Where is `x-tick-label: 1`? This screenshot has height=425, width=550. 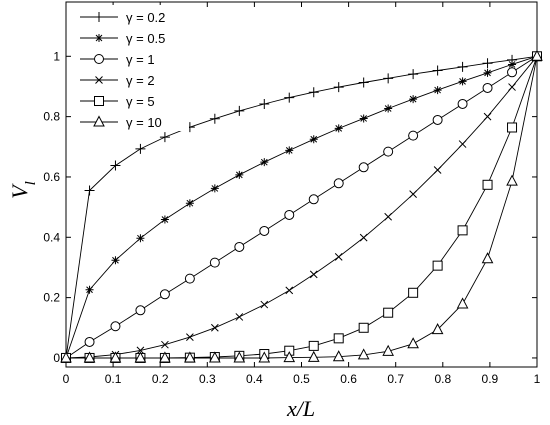
x-tick-label: 1 is located at coordinates (537, 379).